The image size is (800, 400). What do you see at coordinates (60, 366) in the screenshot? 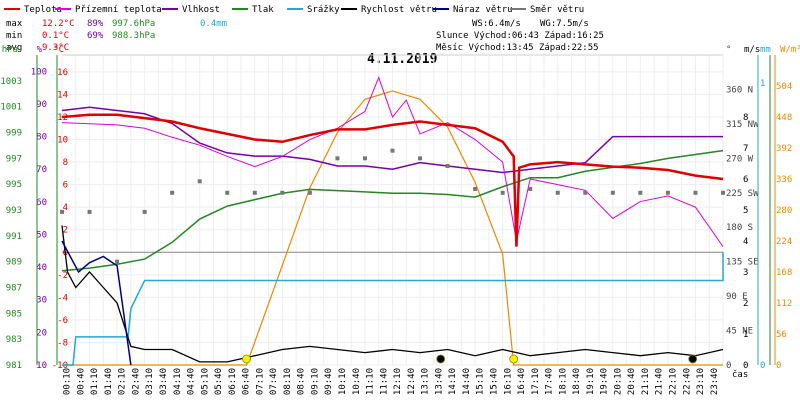
I see `temp-axis-tick: -10` at bounding box center [60, 366].